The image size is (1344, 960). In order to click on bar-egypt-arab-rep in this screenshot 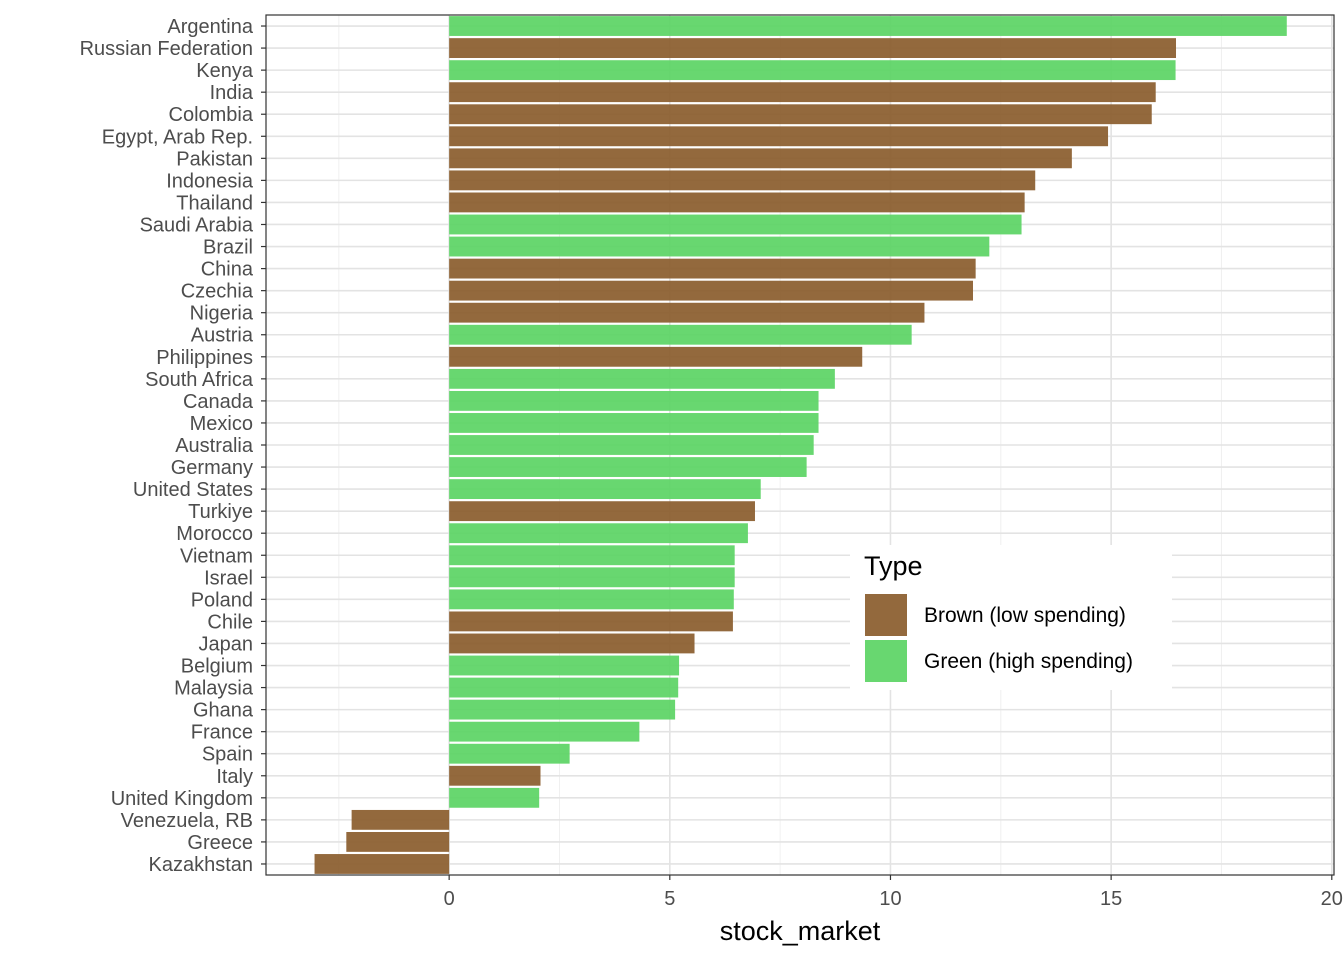, I will do `click(779, 136)`.